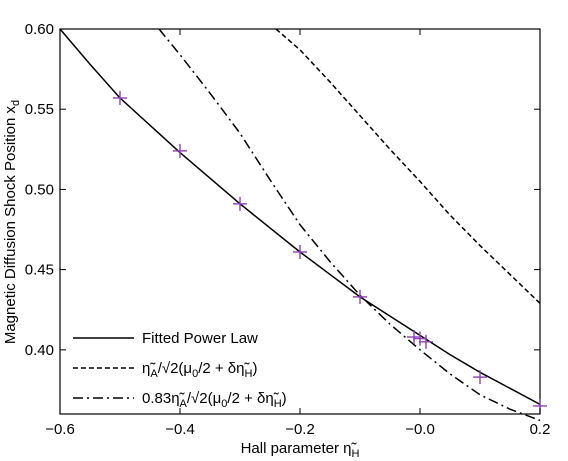  I want to click on y-tick-label: 0.60, so click(39, 29).